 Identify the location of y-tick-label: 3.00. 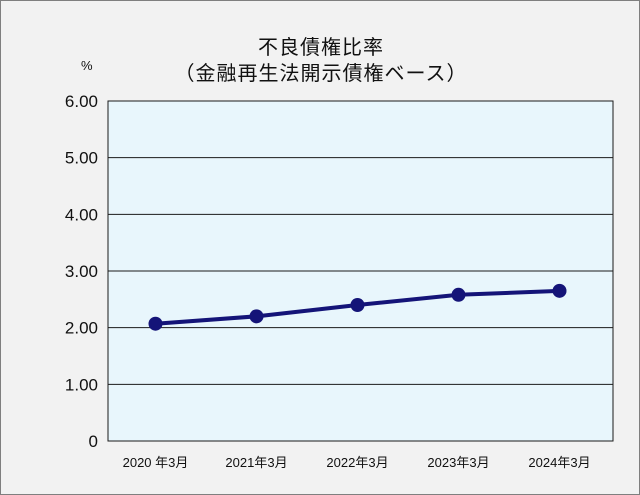
(81, 271).